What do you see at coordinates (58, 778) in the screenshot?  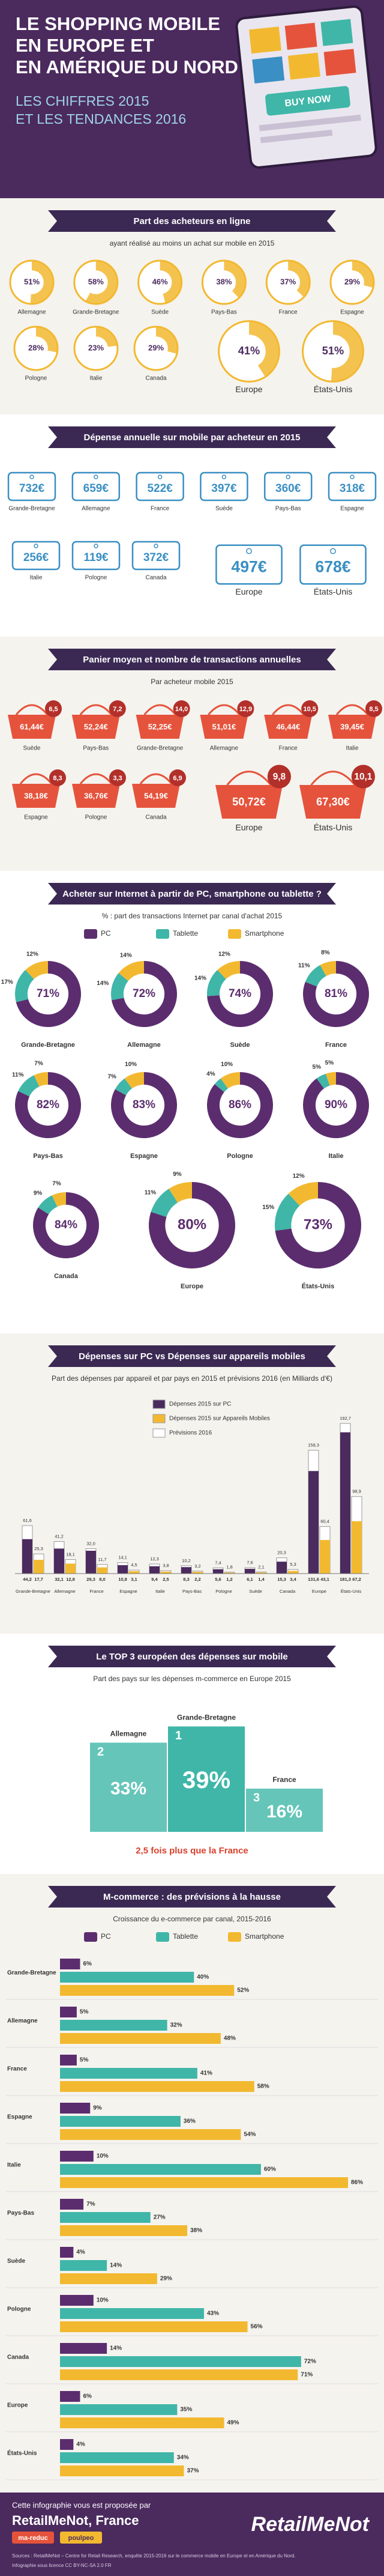 I see `transactions-label: 8,3` at bounding box center [58, 778].